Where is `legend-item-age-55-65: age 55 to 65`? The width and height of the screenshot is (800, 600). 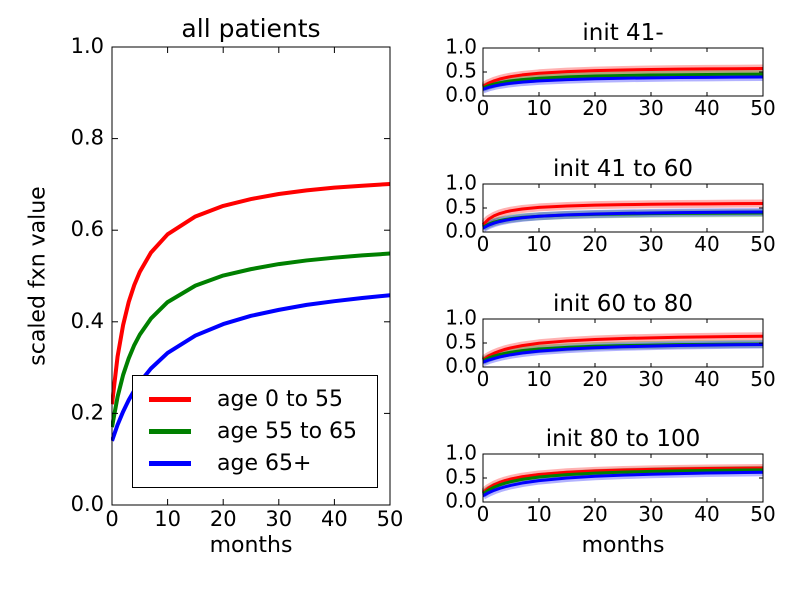 legend-item-age-55-65: age 55 to 65 is located at coordinates (258, 431).